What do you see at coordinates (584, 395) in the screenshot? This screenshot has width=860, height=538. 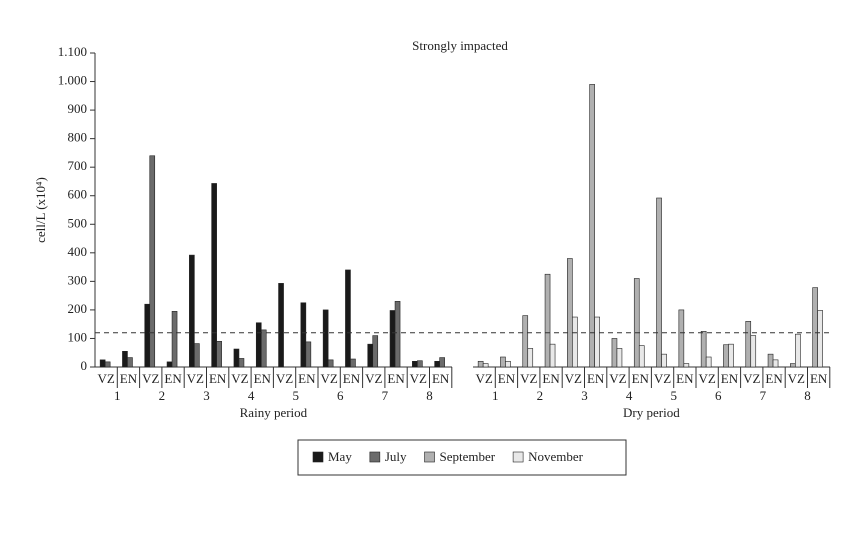 I see `station-label: 3` at bounding box center [584, 395].